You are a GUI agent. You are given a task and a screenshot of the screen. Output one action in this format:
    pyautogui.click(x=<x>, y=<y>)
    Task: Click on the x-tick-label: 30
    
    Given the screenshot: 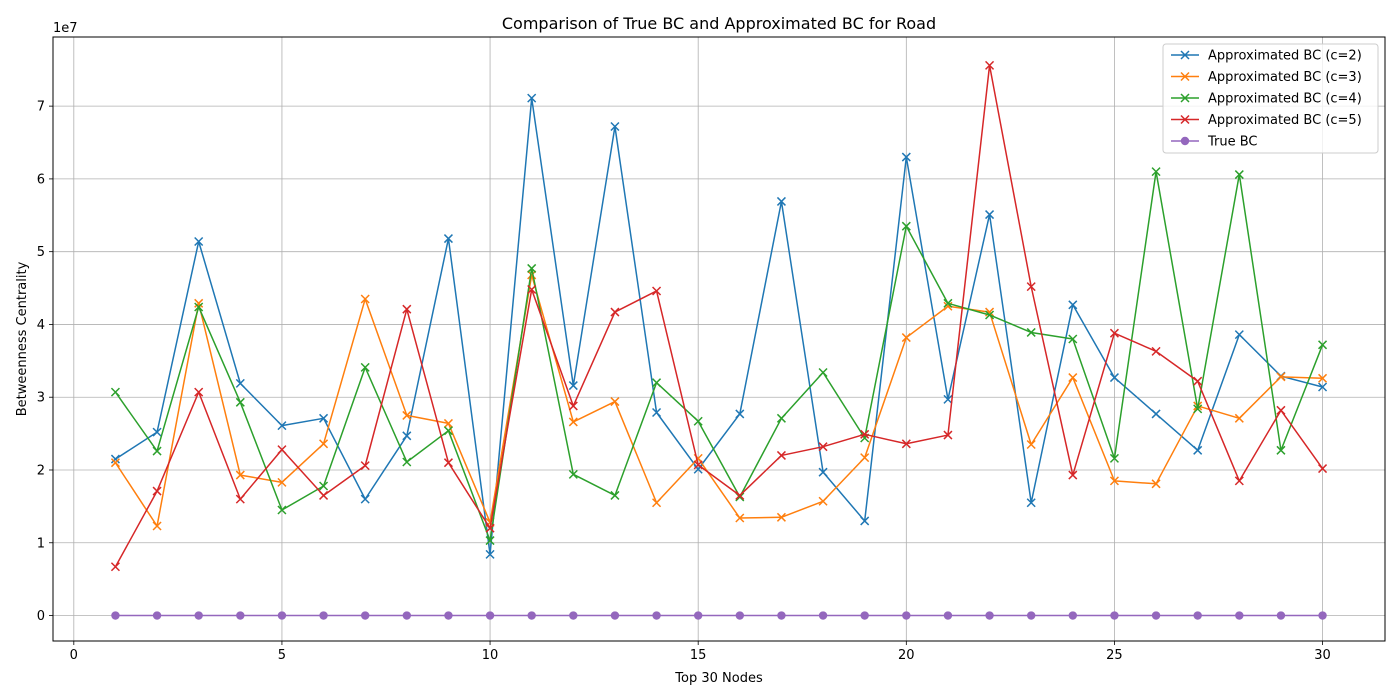 What is the action you would take?
    pyautogui.click(x=1322, y=655)
    